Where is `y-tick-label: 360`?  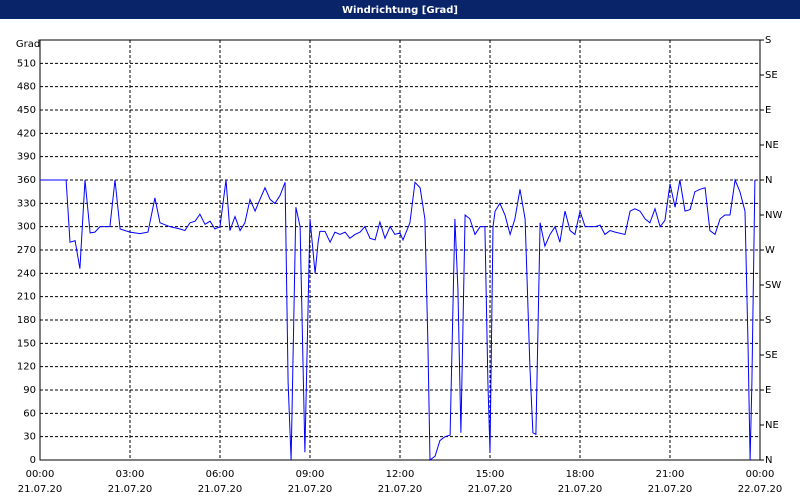 y-tick-label: 360 is located at coordinates (26, 180).